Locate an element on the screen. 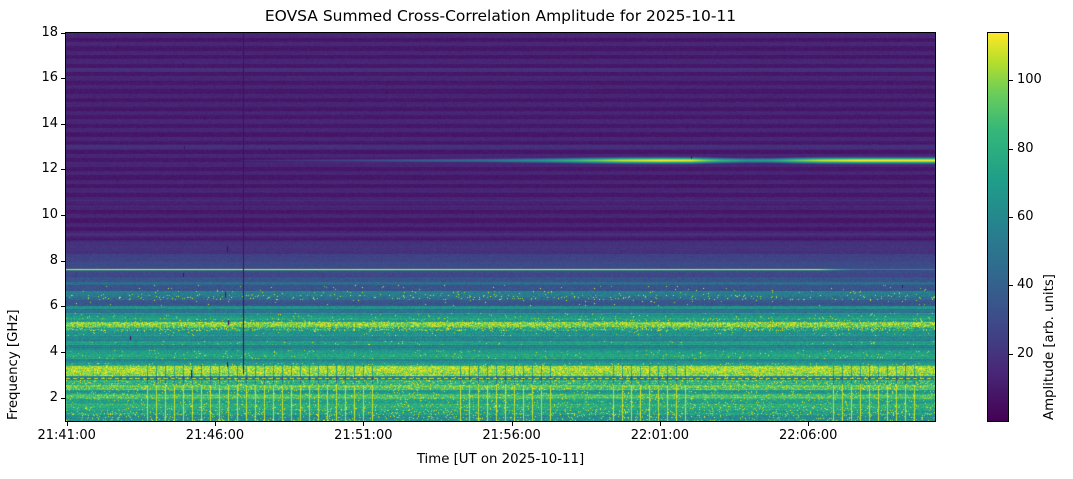 This screenshot has width=1073, height=479. y-tick-label: 12 is located at coordinates (49, 169).